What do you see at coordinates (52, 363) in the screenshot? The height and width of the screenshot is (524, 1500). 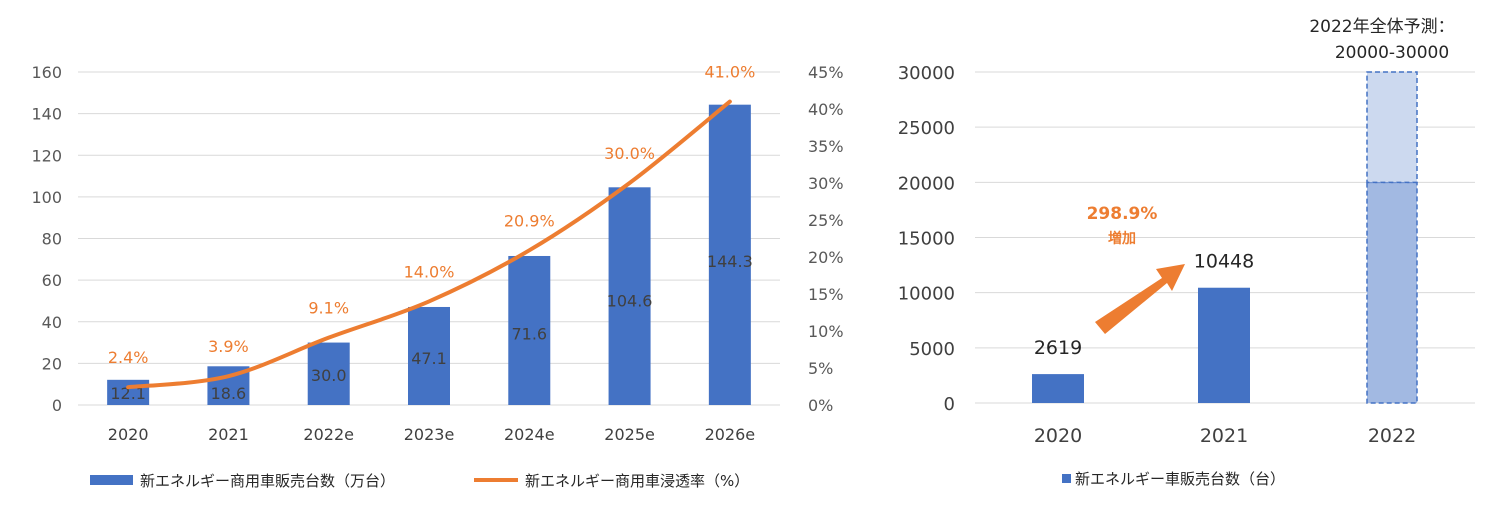 I see `left-y-tick: 20` at bounding box center [52, 363].